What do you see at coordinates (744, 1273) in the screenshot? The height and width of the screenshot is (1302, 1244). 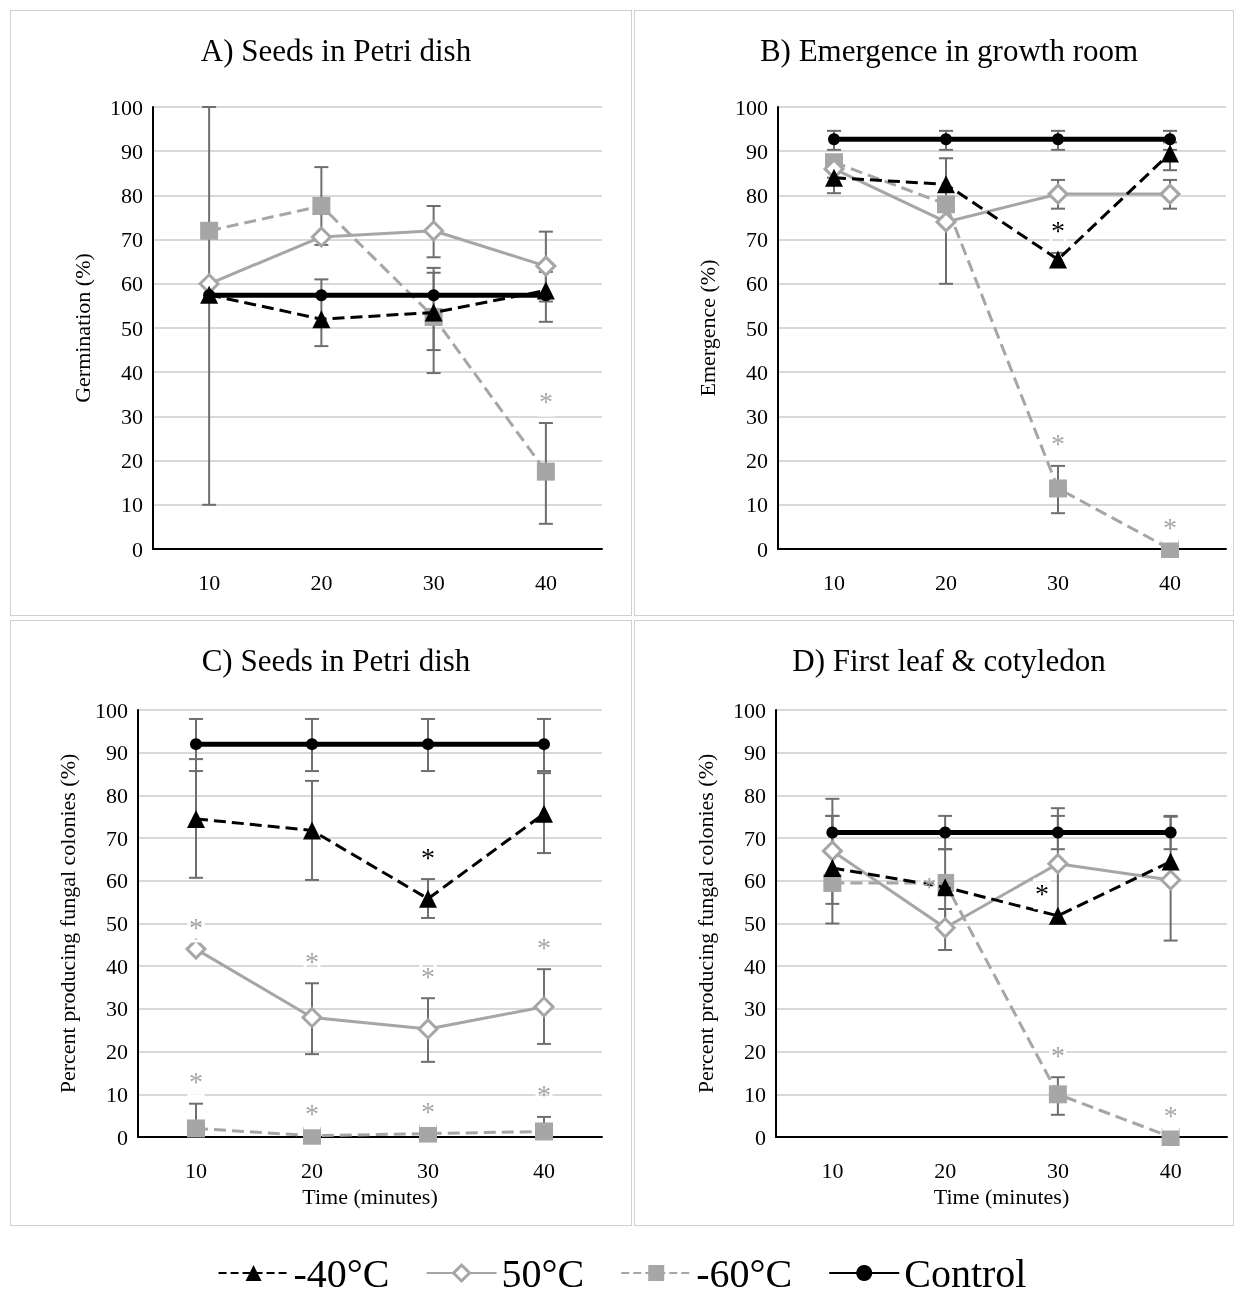 I see `legend-label: -60°C` at bounding box center [744, 1273].